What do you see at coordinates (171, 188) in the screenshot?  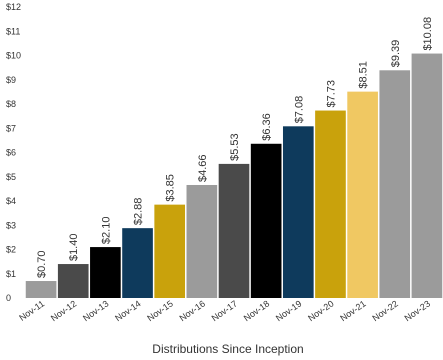 I see `data-label: $3.85` at bounding box center [171, 188].